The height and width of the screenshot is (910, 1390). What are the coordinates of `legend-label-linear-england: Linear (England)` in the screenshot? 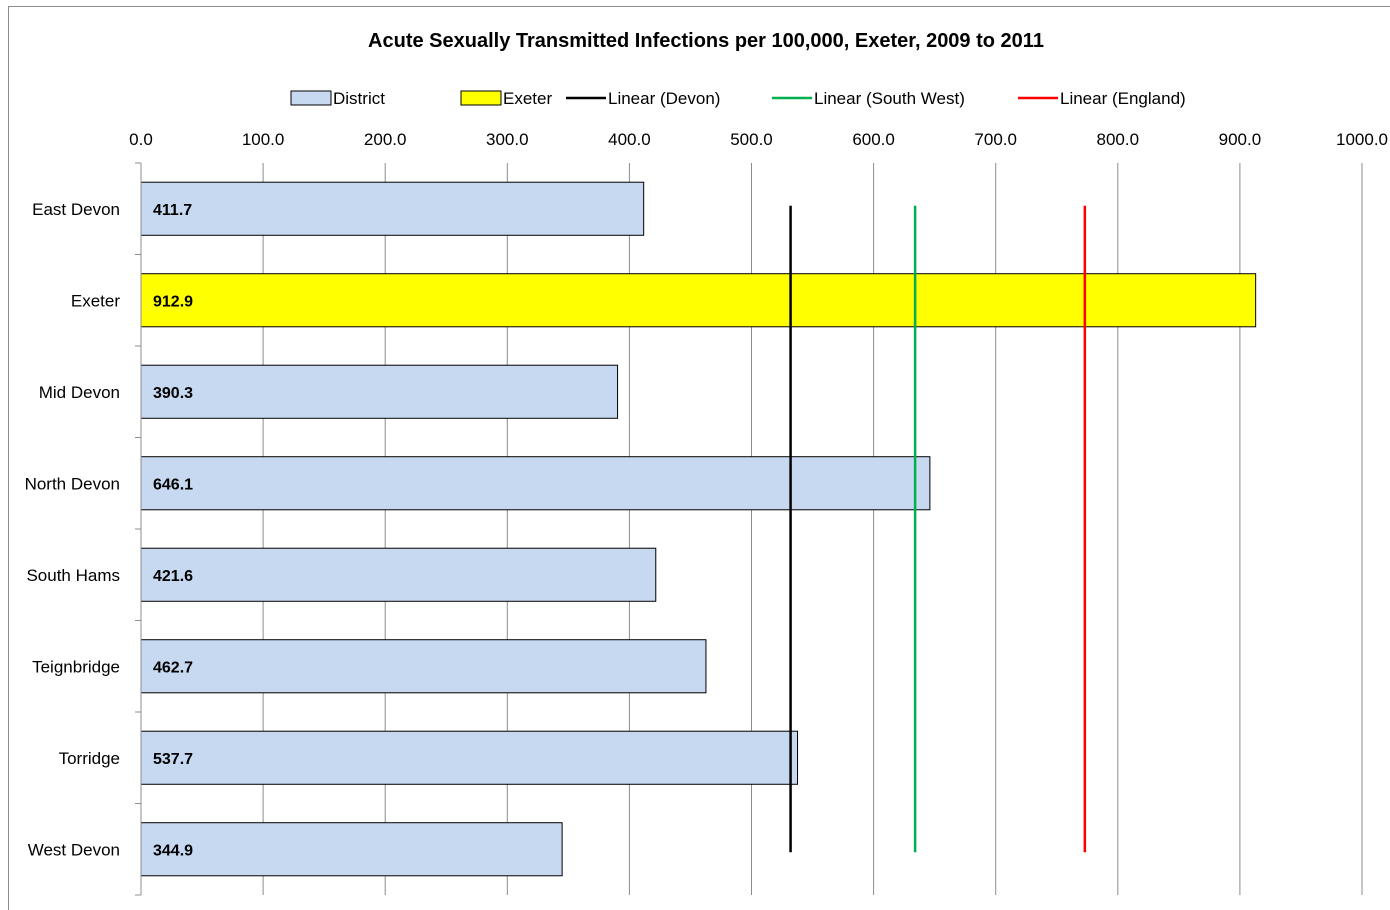 It's located at (1123, 98).